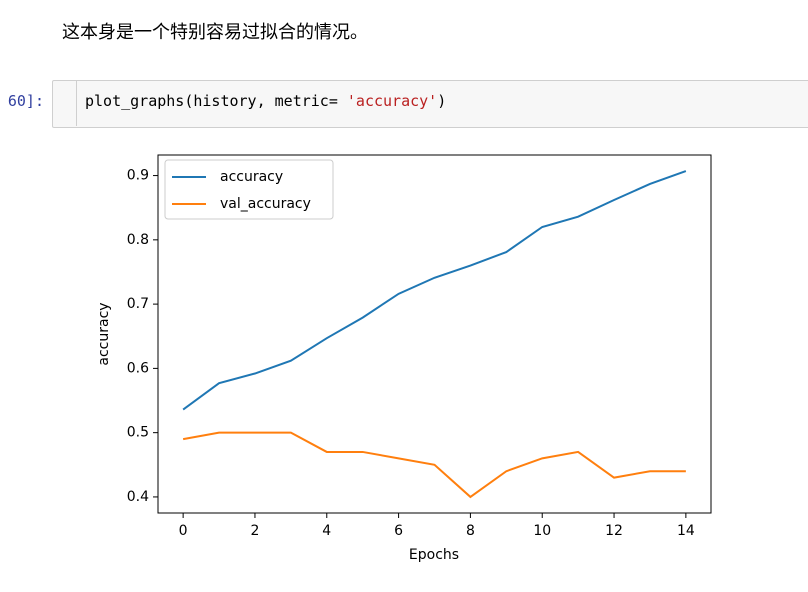  Describe the element at coordinates (215, 32) in the screenshot. I see `markdown-text: 这本身是一个特别容易过拟合的情况。` at that location.